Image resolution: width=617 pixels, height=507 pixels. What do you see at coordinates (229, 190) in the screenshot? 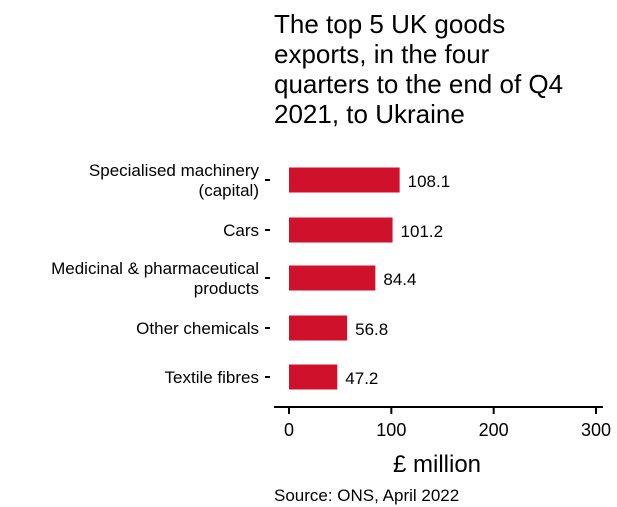
I see `category-label: (capital)` at bounding box center [229, 190].